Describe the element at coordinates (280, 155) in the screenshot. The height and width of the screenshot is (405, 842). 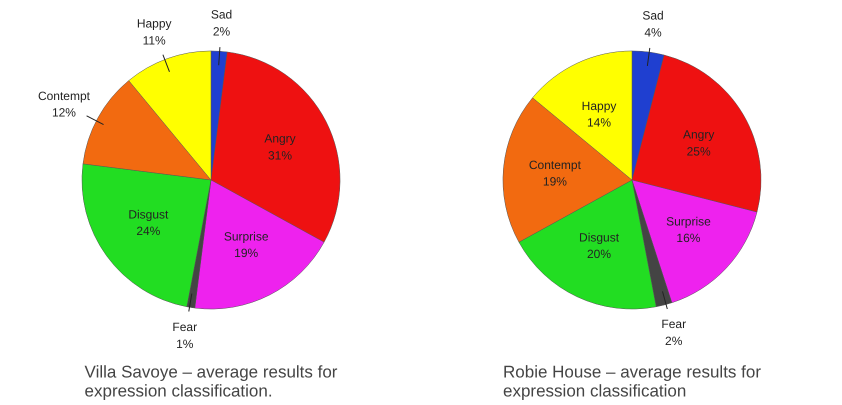
I see `data-label: 31%` at that location.